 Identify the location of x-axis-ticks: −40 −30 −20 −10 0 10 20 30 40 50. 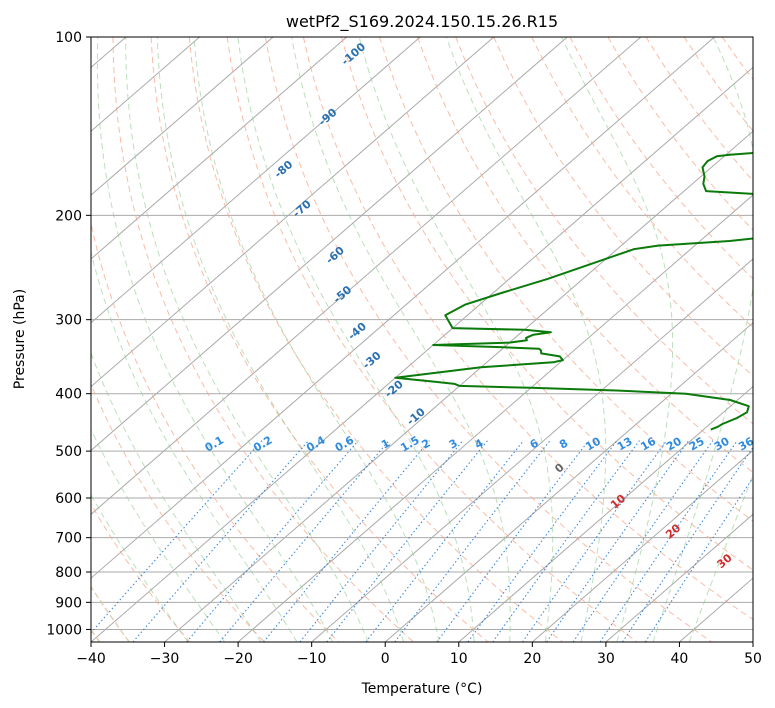
(419, 654).